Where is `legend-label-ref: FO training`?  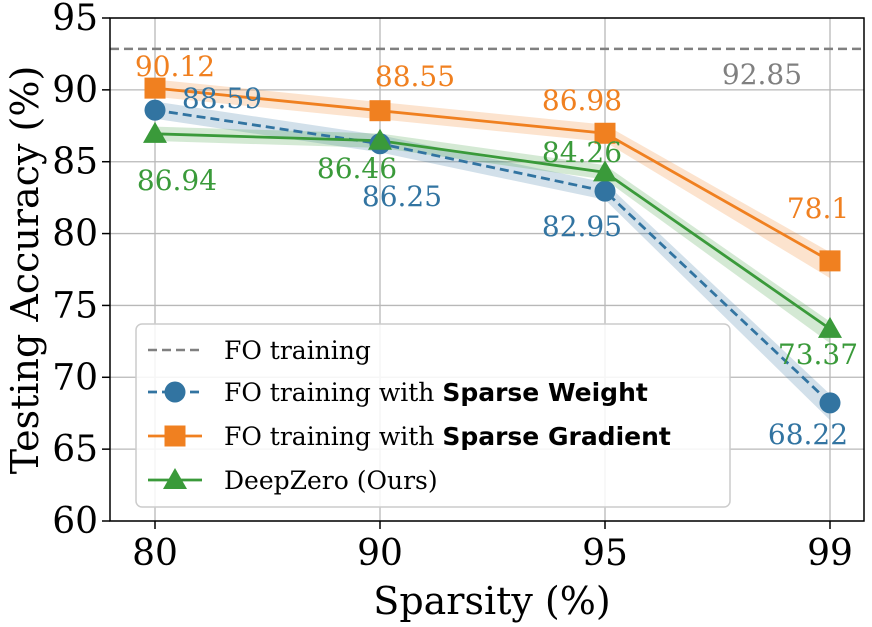 legend-label-ref: FO training is located at coordinates (297, 350).